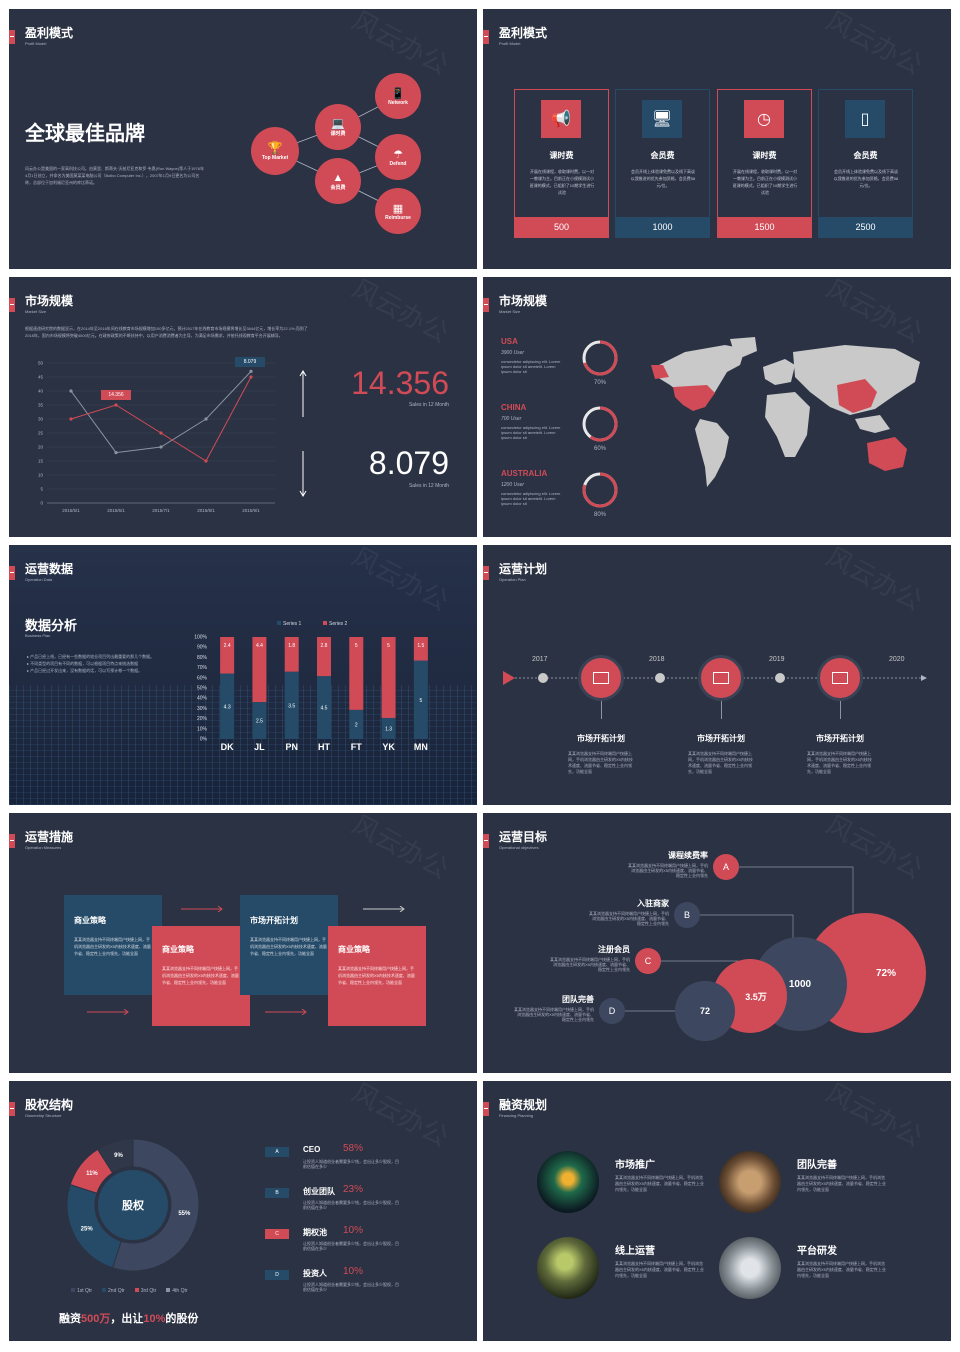 Image resolution: width=960 pixels, height=1352 pixels. What do you see at coordinates (38, 635) in the screenshot?
I see `section-subheading: Business Plan` at bounding box center [38, 635].